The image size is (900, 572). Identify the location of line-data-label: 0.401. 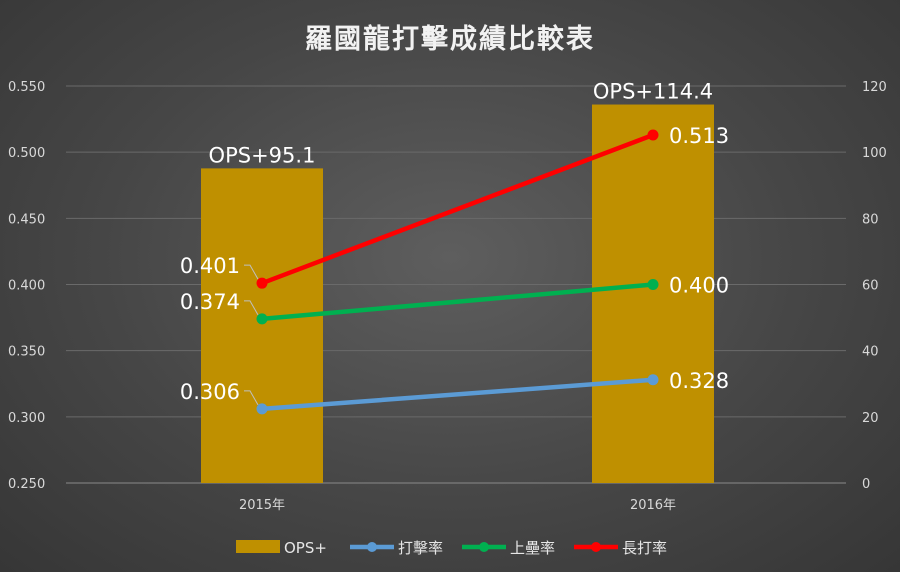
(210, 266).